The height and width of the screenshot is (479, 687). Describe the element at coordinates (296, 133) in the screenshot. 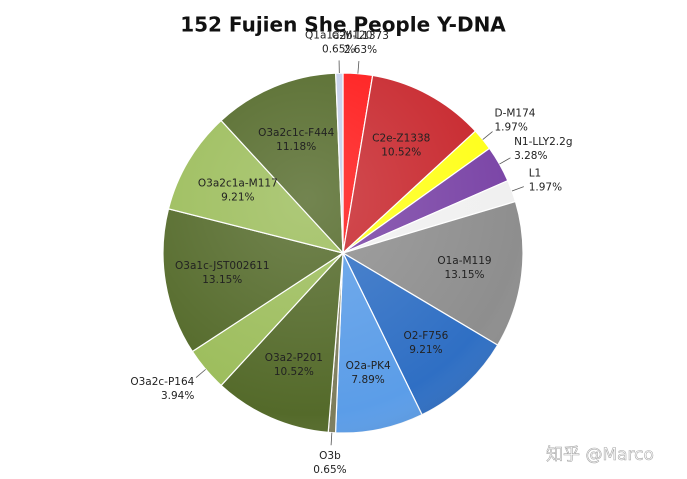

I see `slice-label: O3a2c1c-F444` at that location.